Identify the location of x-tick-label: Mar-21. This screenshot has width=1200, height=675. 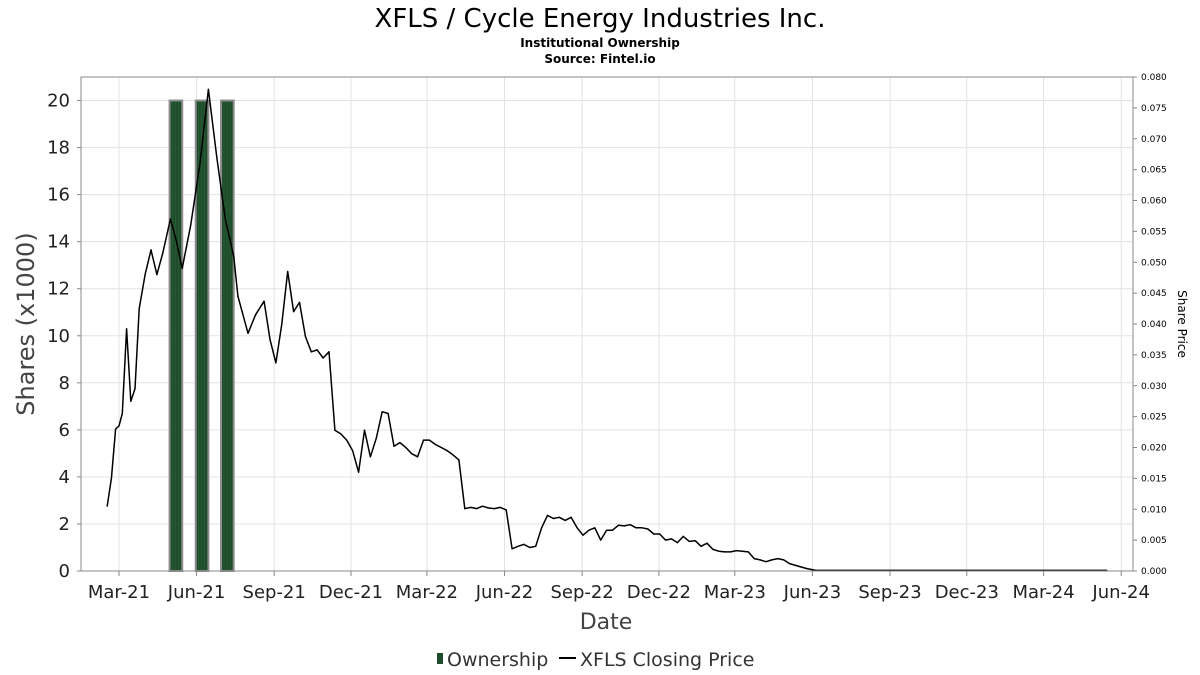
(119, 592).